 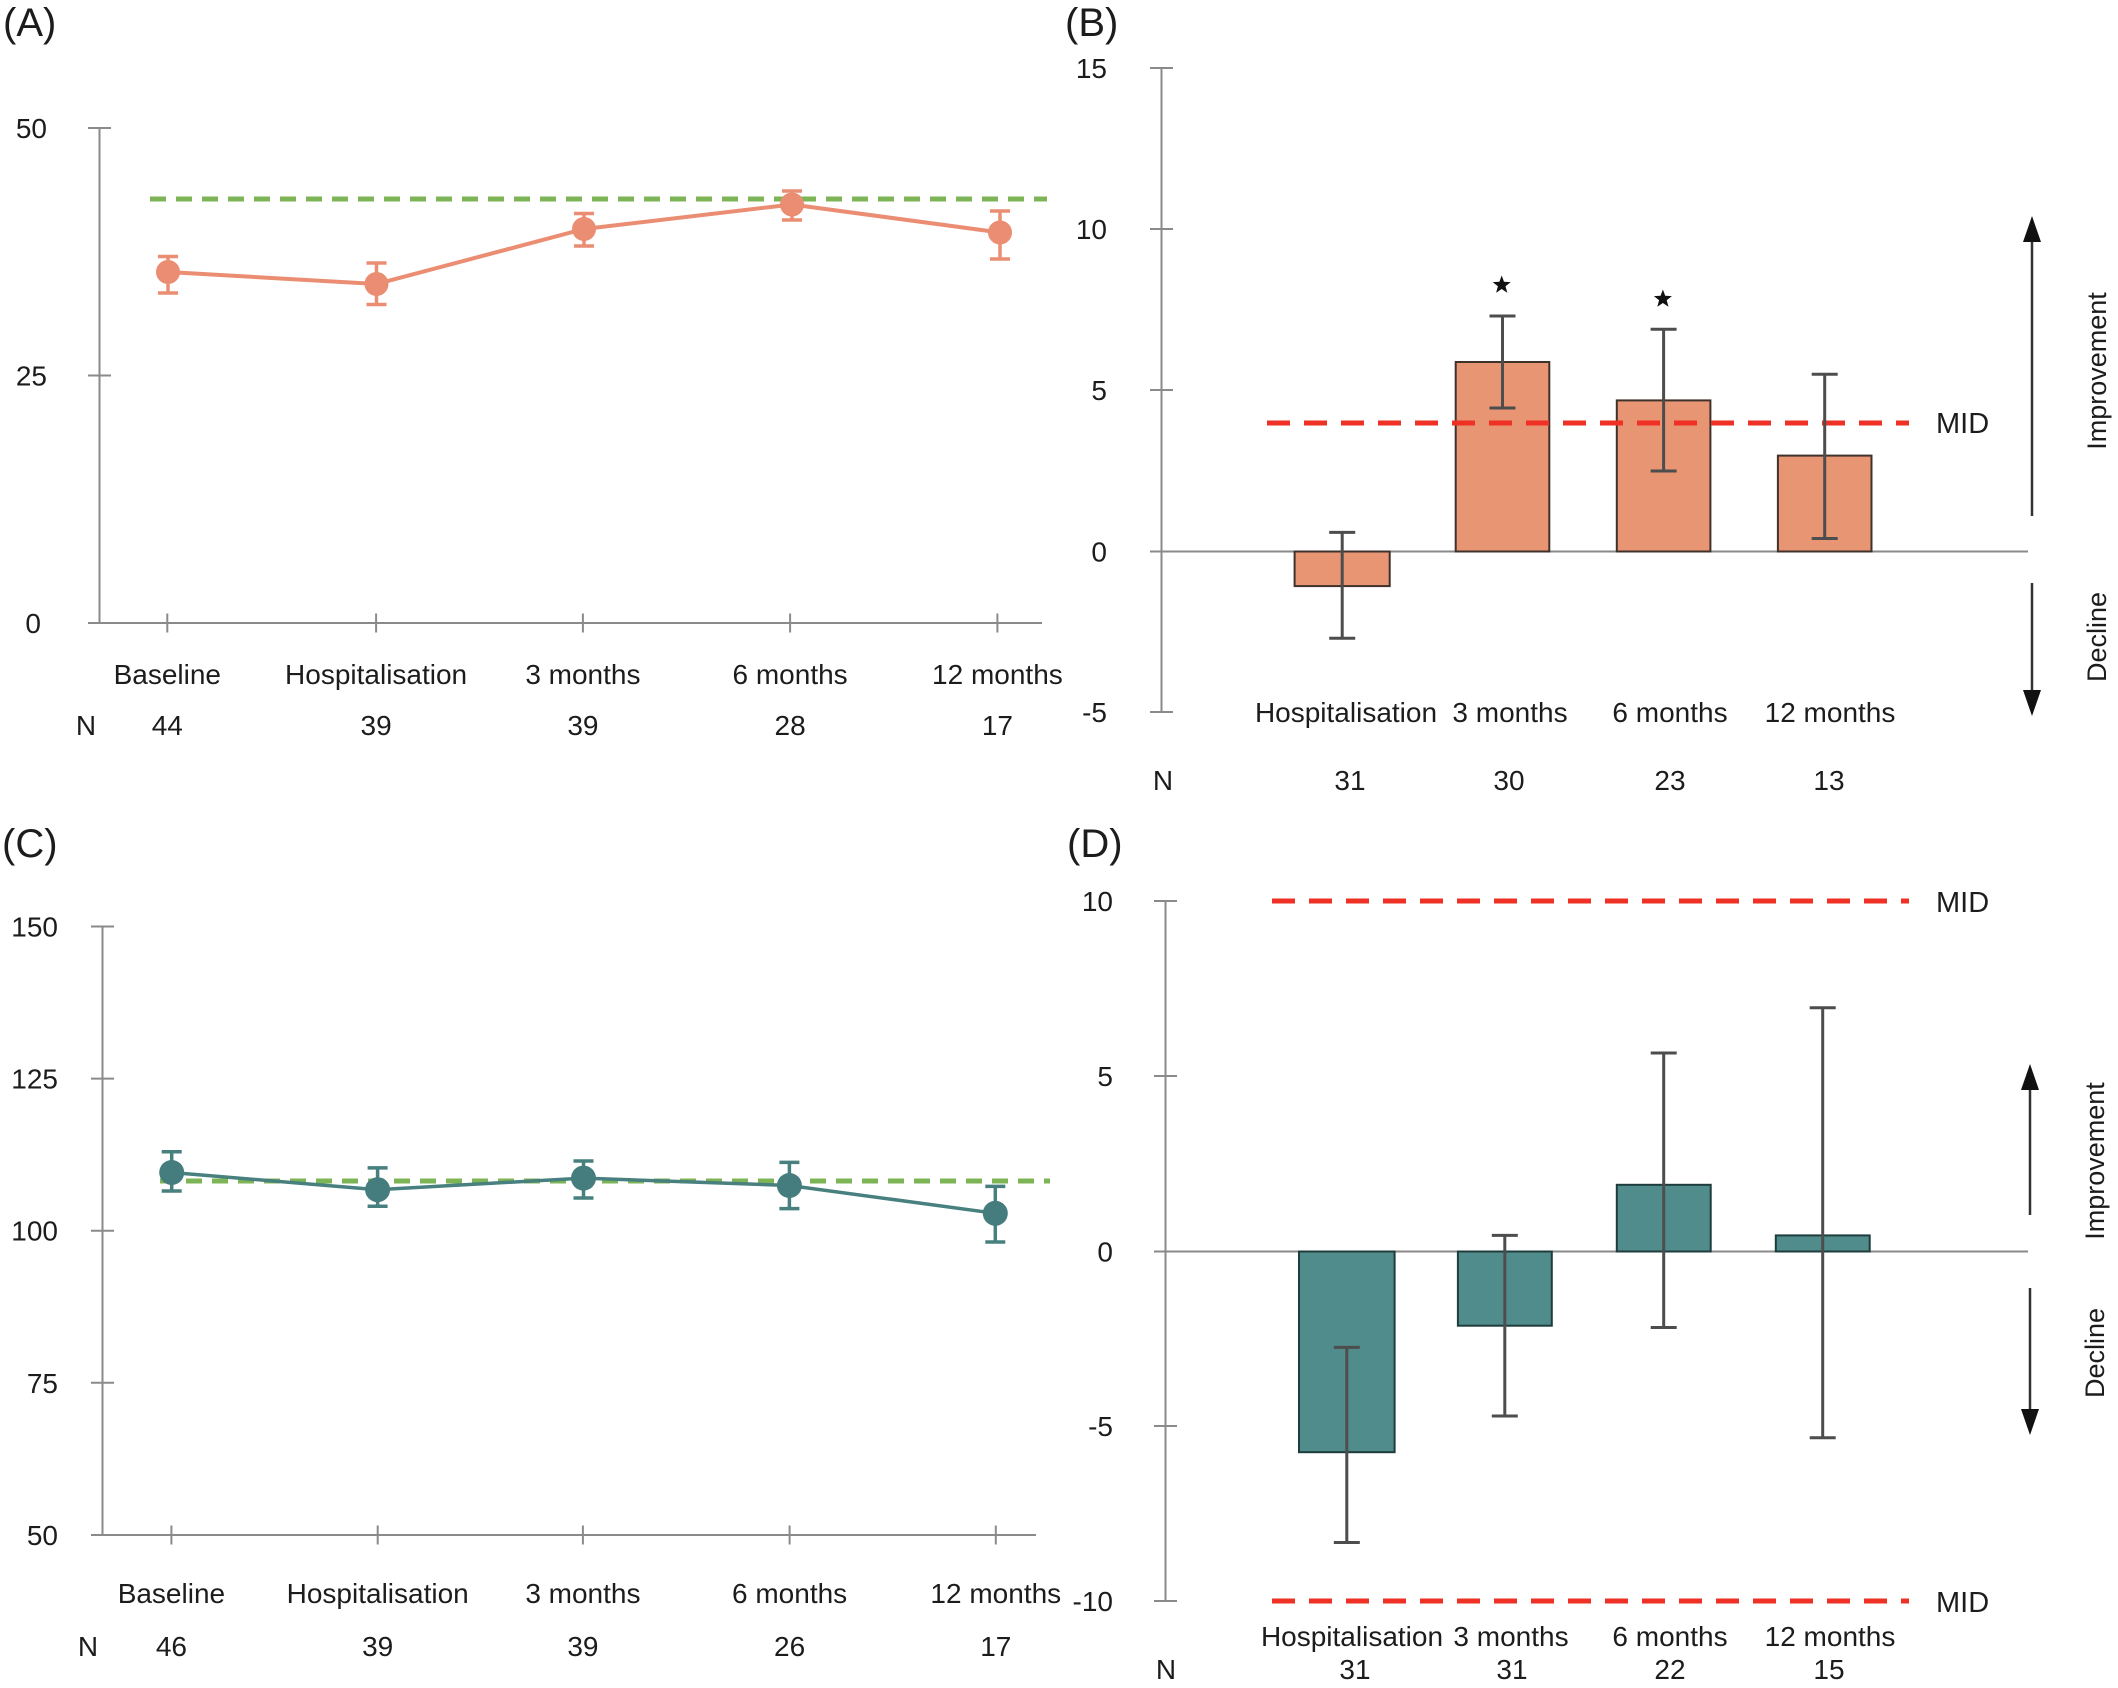 What do you see at coordinates (30, 844) in the screenshot?
I see `svg-text: (C)` at bounding box center [30, 844].